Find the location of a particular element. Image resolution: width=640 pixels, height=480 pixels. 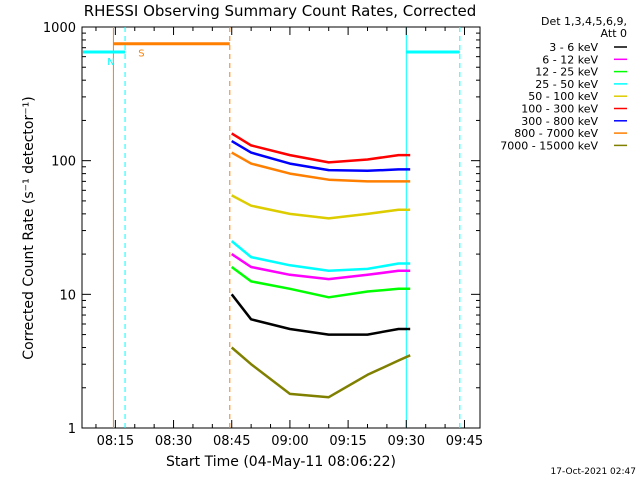

x-tick-label: 09:45 is located at coordinates (464, 441).